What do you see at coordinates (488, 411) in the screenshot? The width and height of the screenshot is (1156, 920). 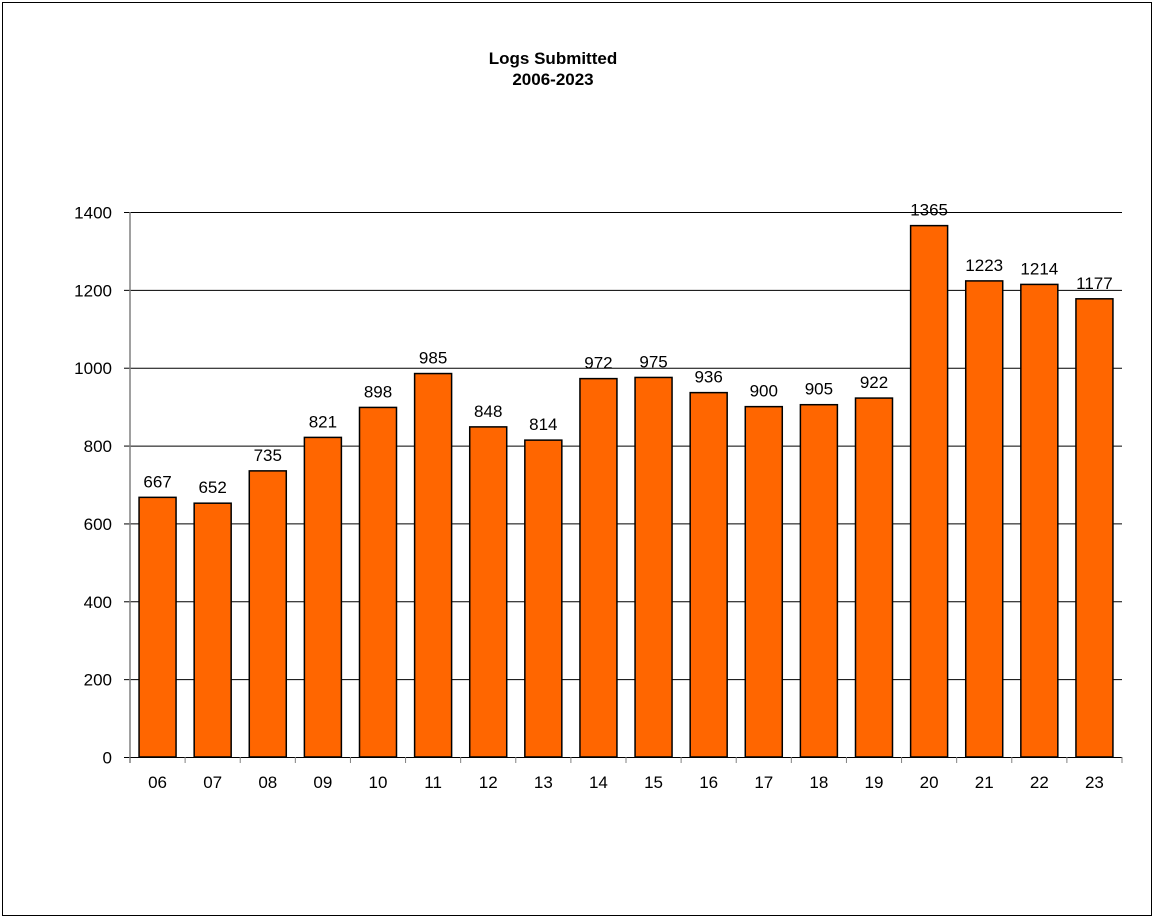 I see `data-label: 848` at bounding box center [488, 411].